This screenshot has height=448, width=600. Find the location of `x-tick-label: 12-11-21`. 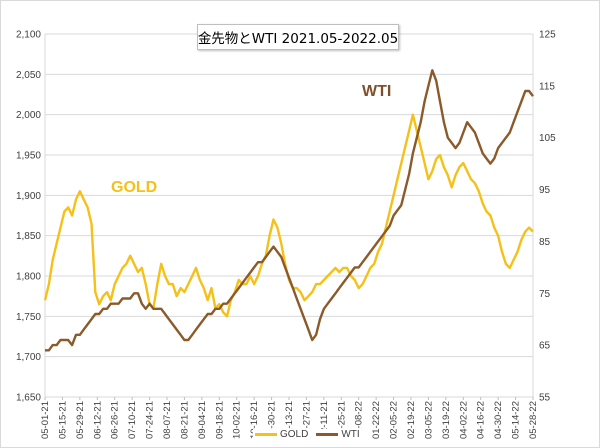

x-tick-label: 12-11-21 is located at coordinates (324, 419).